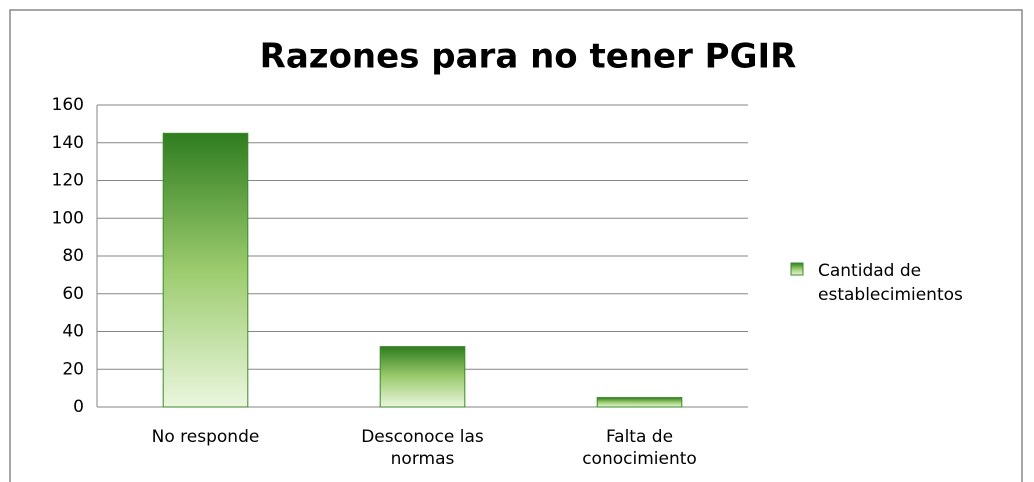 This screenshot has height=482, width=1034. I want to click on y-tick-label: 60, so click(73, 294).